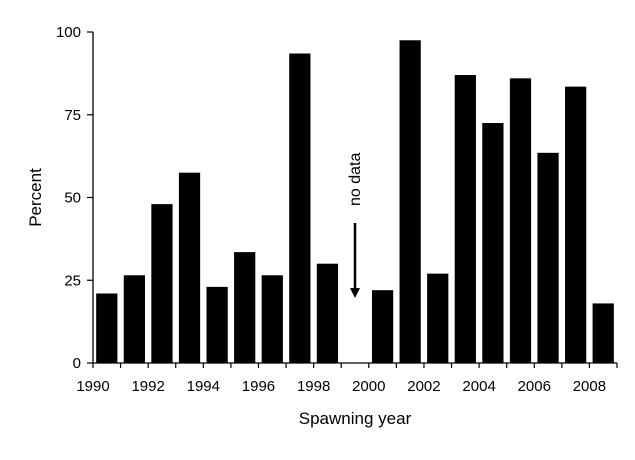 The image size is (635, 460). I want to click on bar-2000, so click(382, 326).